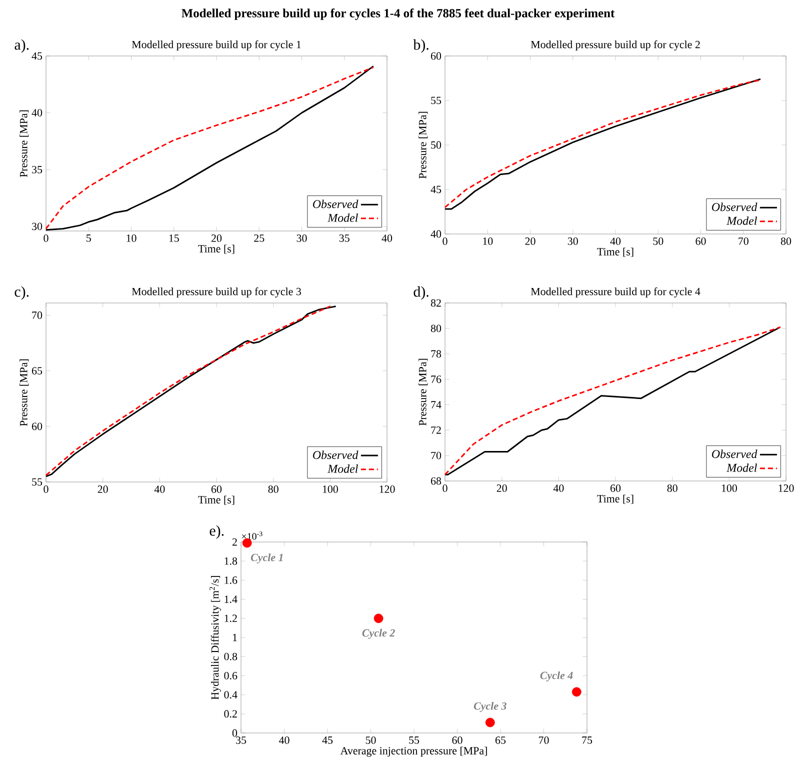  What do you see at coordinates (37, 170) in the screenshot?
I see `y-tick-label: 35` at bounding box center [37, 170].